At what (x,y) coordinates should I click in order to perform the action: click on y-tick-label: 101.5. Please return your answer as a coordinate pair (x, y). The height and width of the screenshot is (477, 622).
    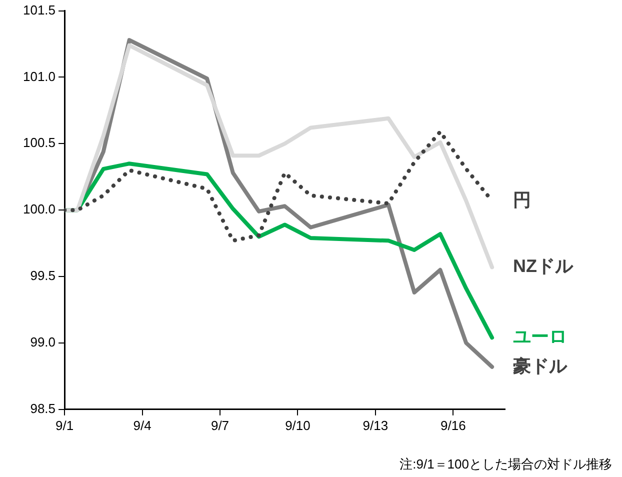
    Looking at the image, I should click on (39, 10).